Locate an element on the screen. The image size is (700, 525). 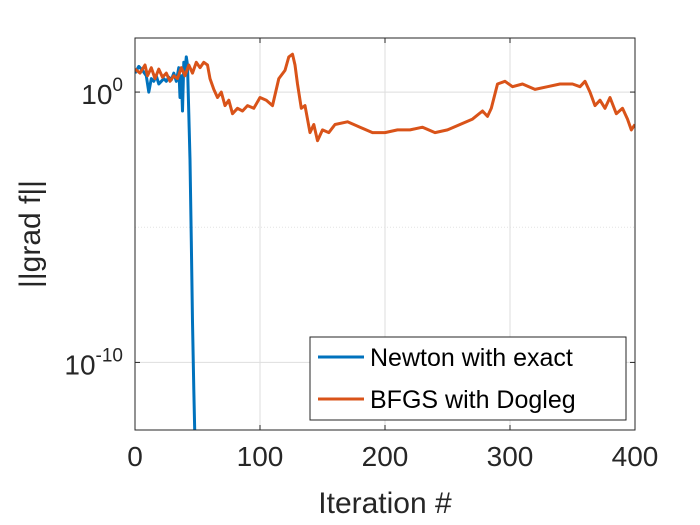
legend: Newton with exact BFGS with Dogleg is located at coordinates (468, 378).